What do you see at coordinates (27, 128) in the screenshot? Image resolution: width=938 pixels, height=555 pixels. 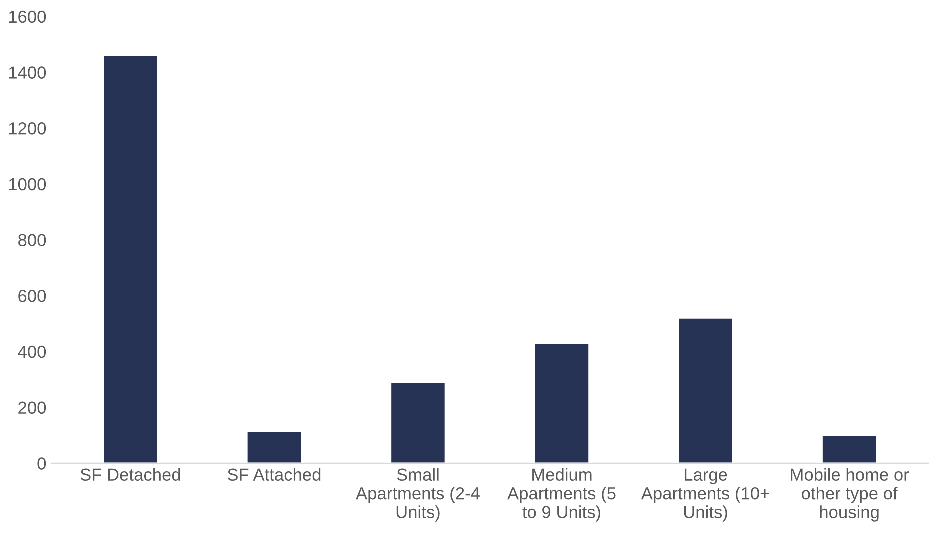 I see `y-tick-label: 1200` at bounding box center [27, 128].